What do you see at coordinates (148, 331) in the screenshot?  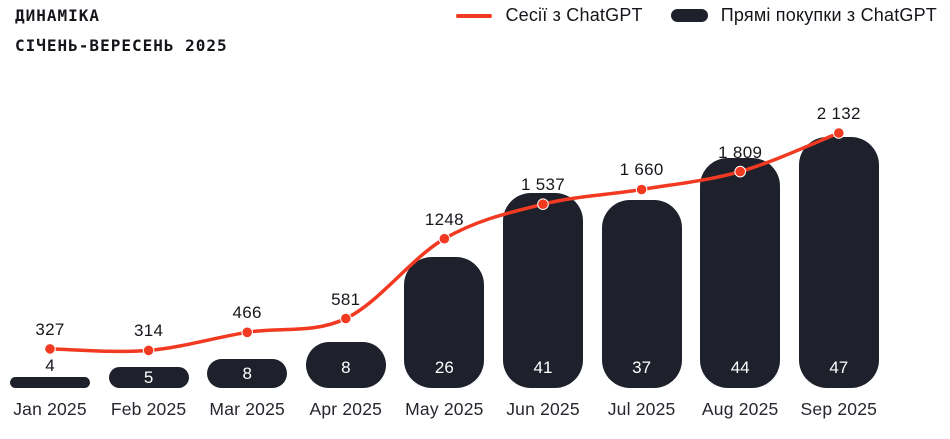 I see `line-point-label: 314` at bounding box center [148, 331].